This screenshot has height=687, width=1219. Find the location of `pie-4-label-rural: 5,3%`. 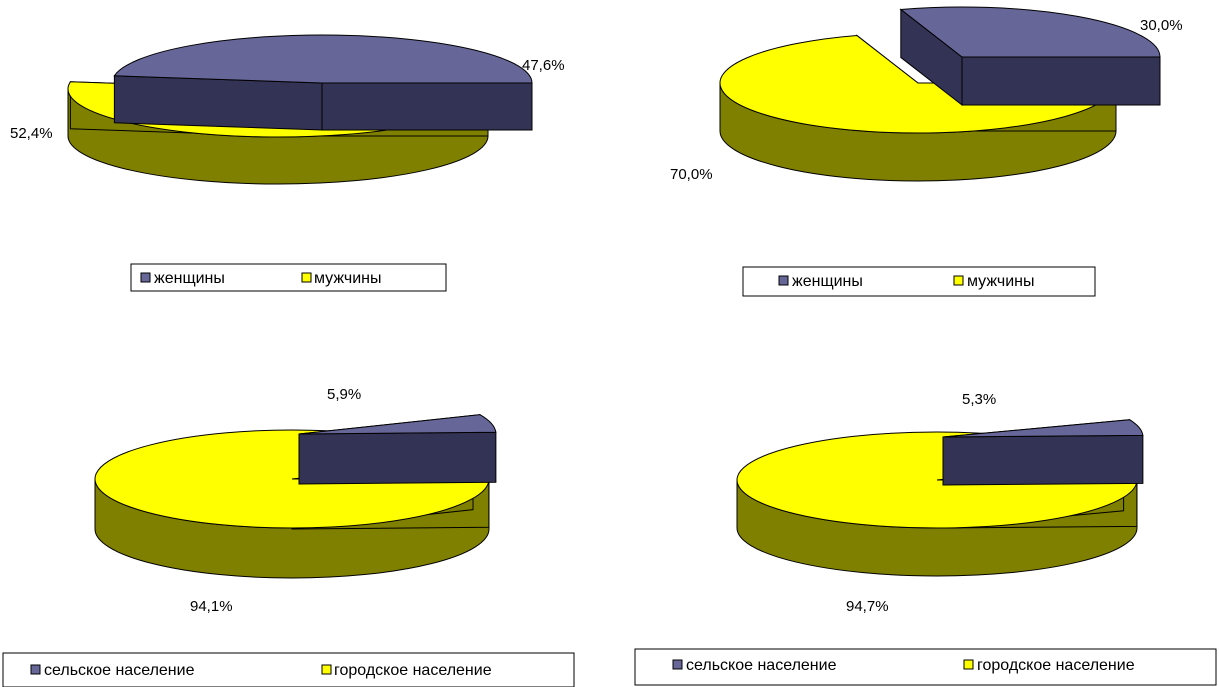

pie-4-label-rural: 5,3% is located at coordinates (979, 399).